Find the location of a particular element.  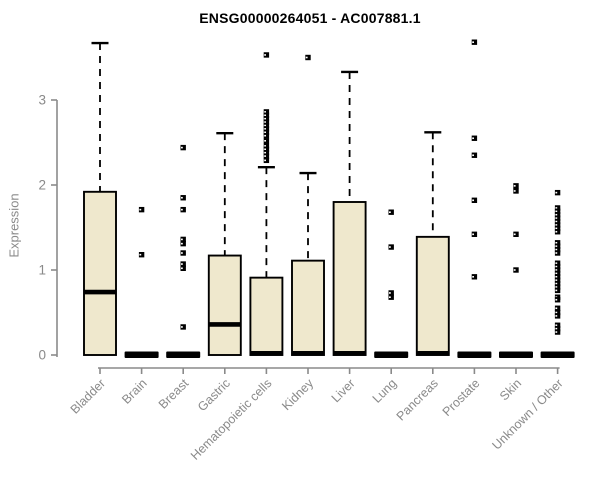

x-tick-label: Lung is located at coordinates (385, 391).